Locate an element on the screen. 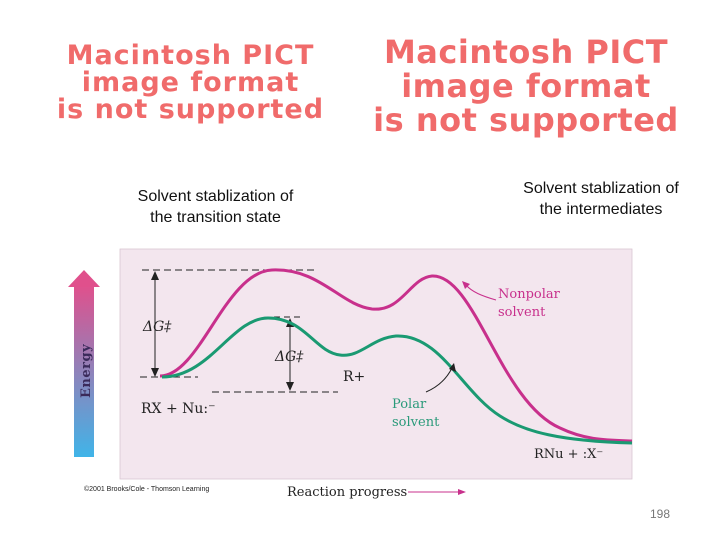  delta-g-lower-label: ΔG‡ is located at coordinates (289, 357).